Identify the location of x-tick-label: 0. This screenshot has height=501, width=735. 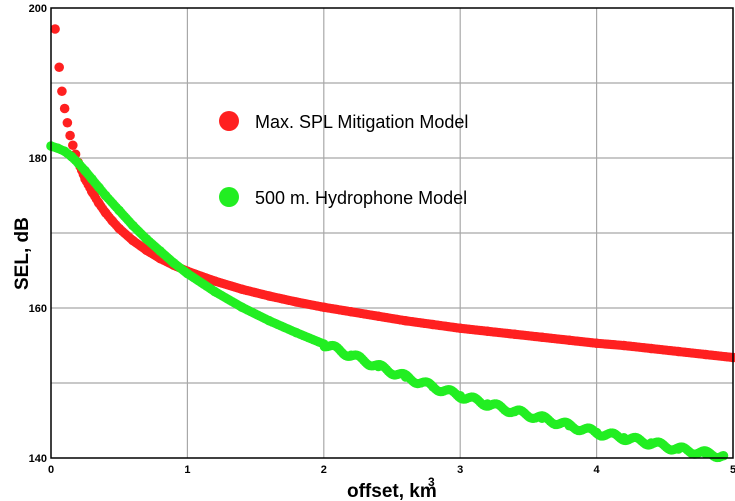
(51, 470).